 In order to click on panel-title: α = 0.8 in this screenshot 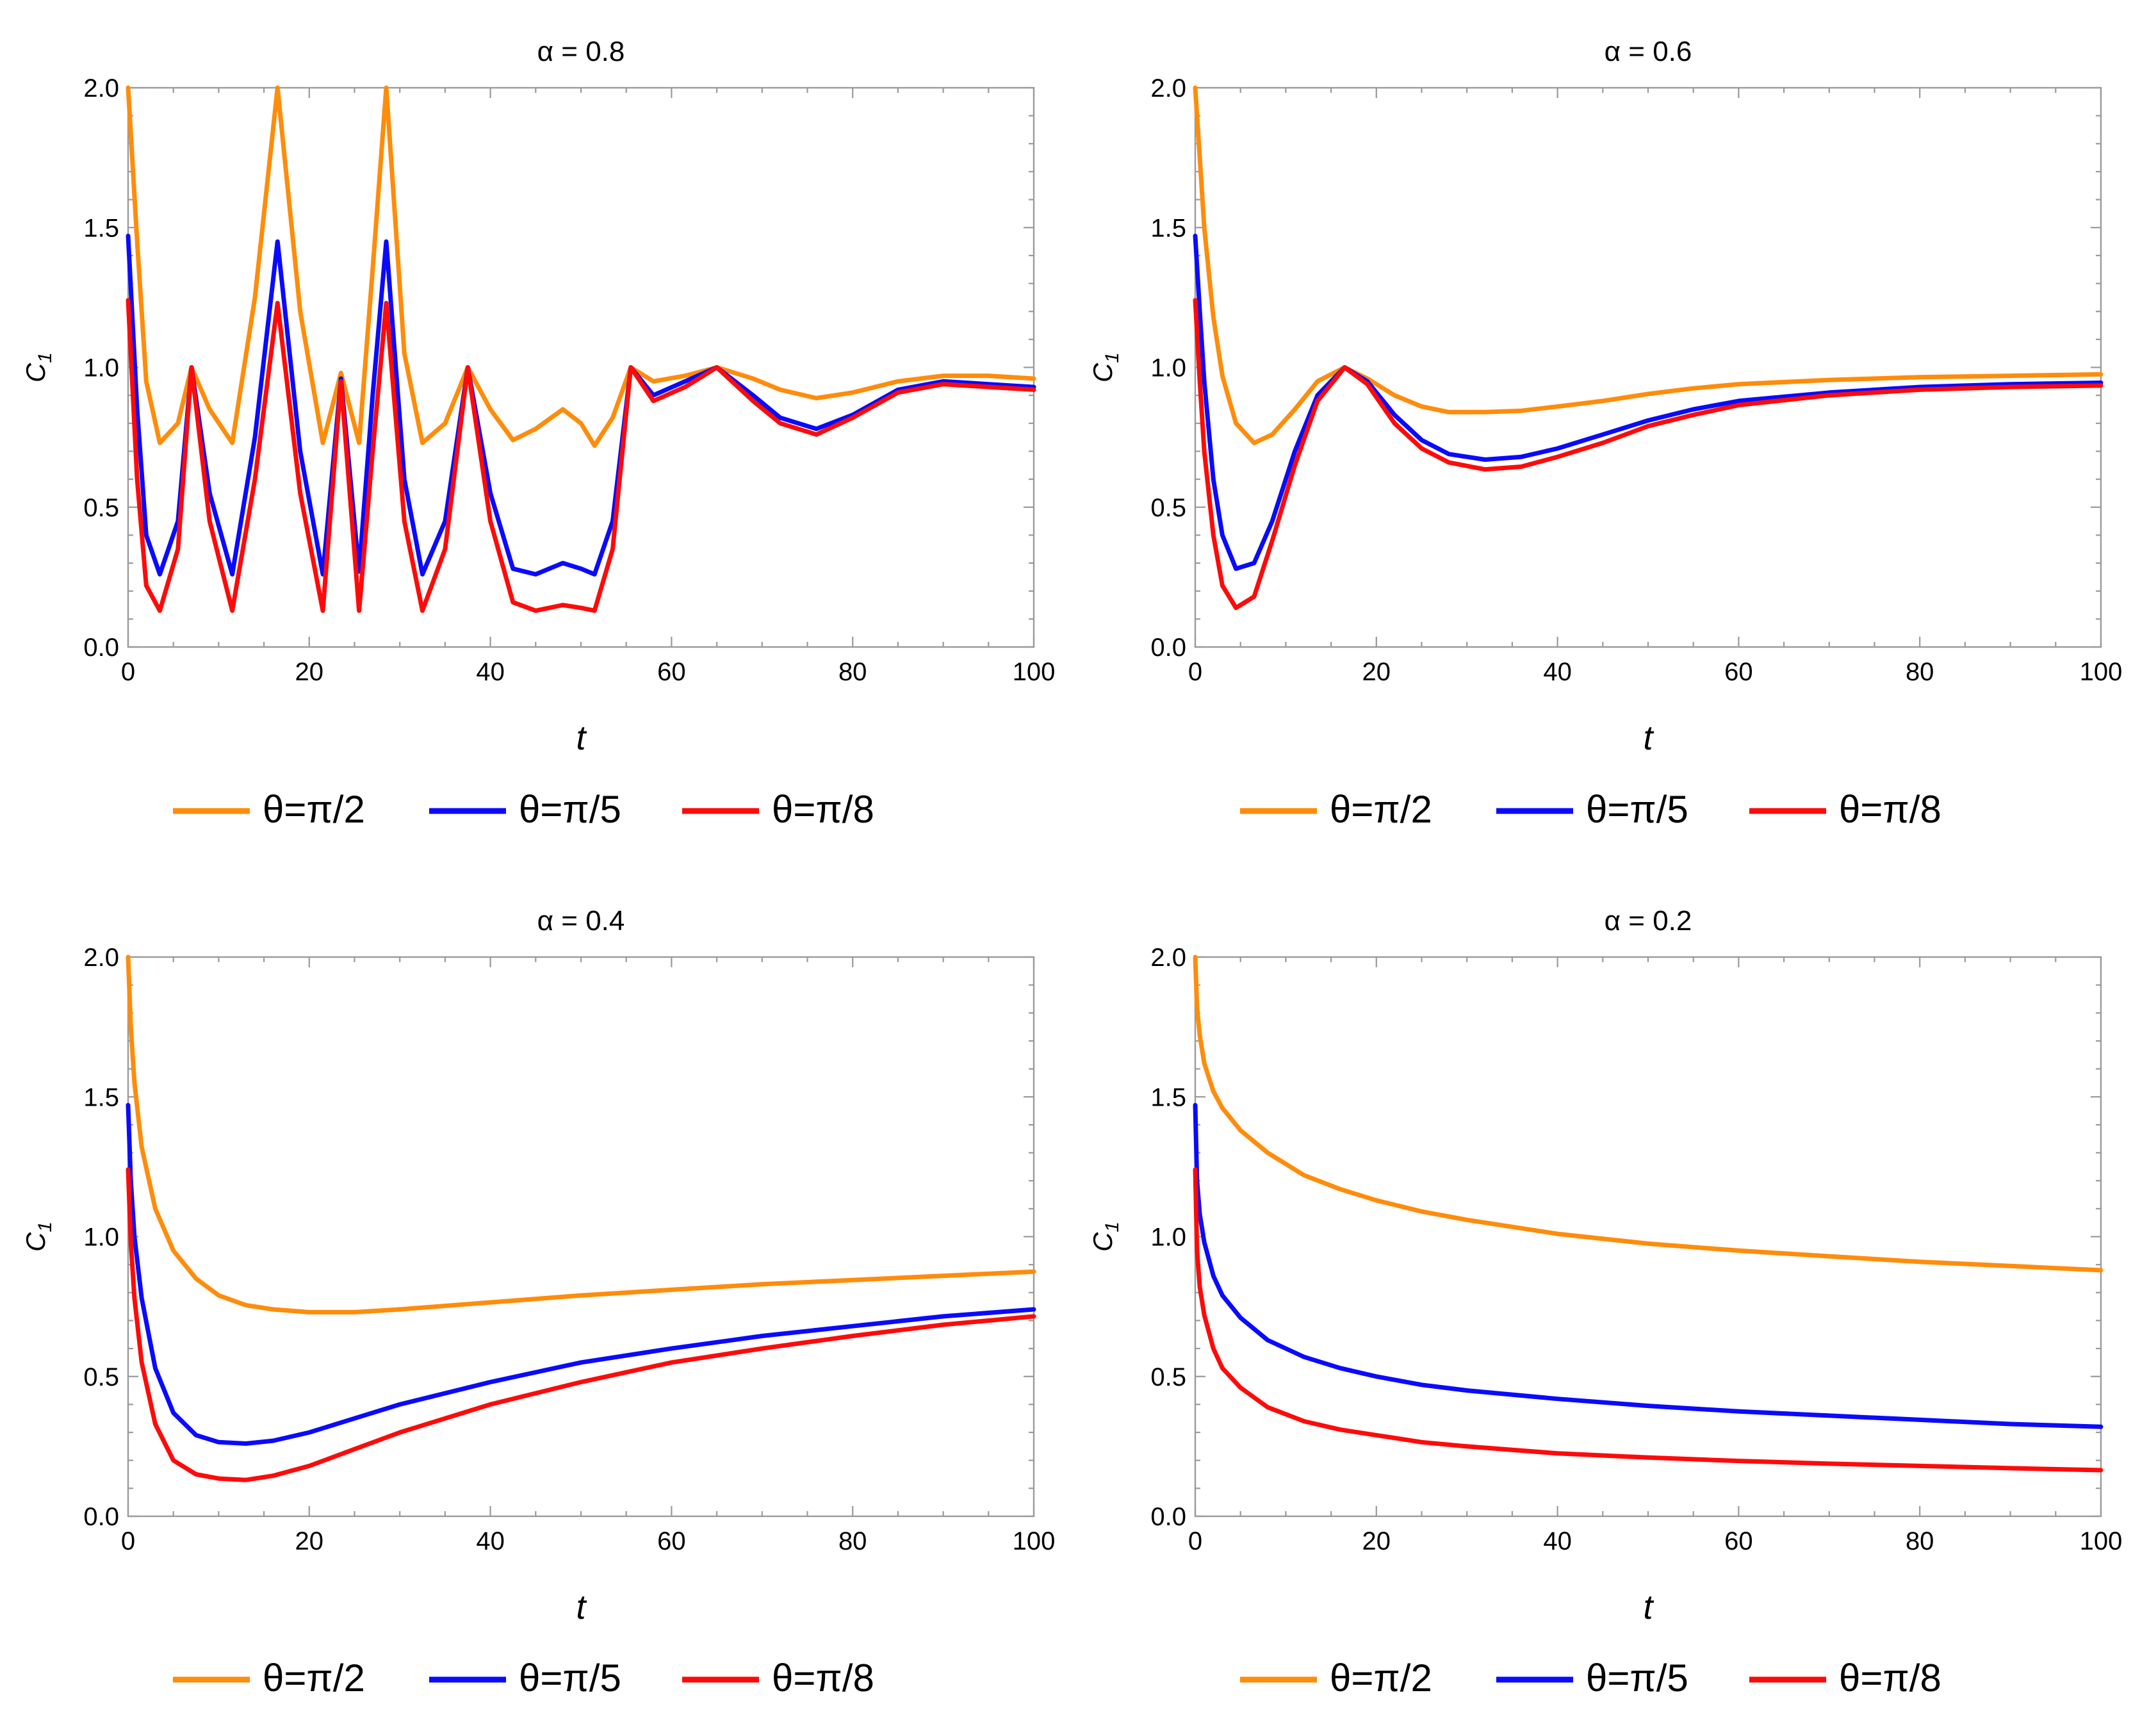, I will do `click(581, 51)`.